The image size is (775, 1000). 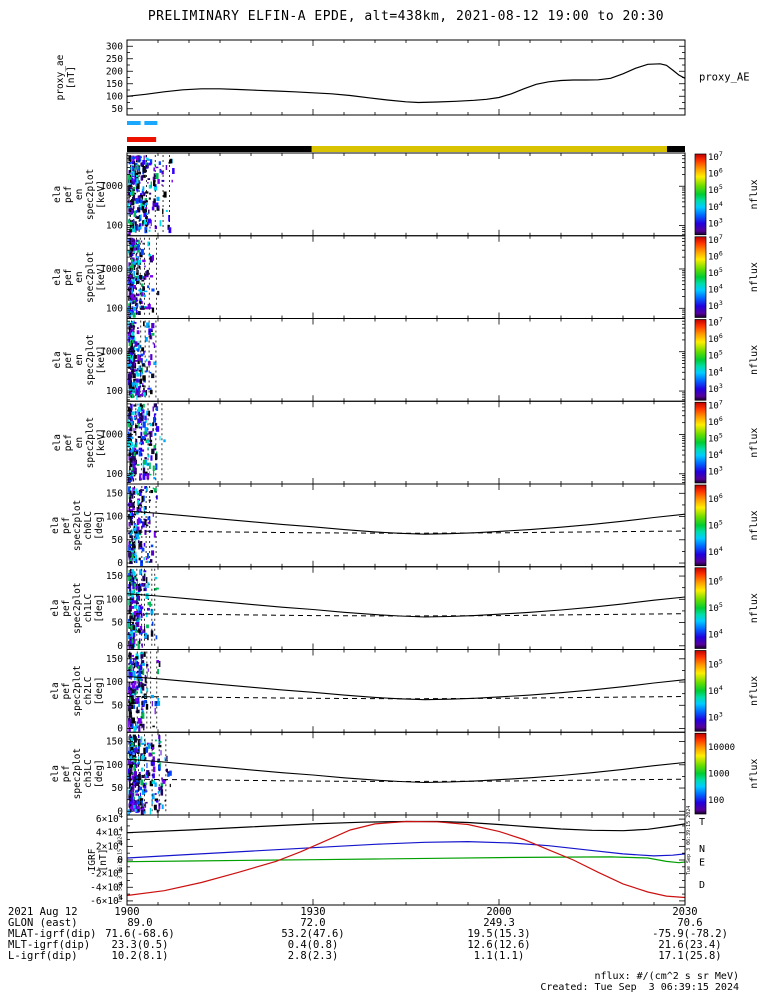 I want to click on ytick-label: -6×10⁴, so click(x=106, y=900).